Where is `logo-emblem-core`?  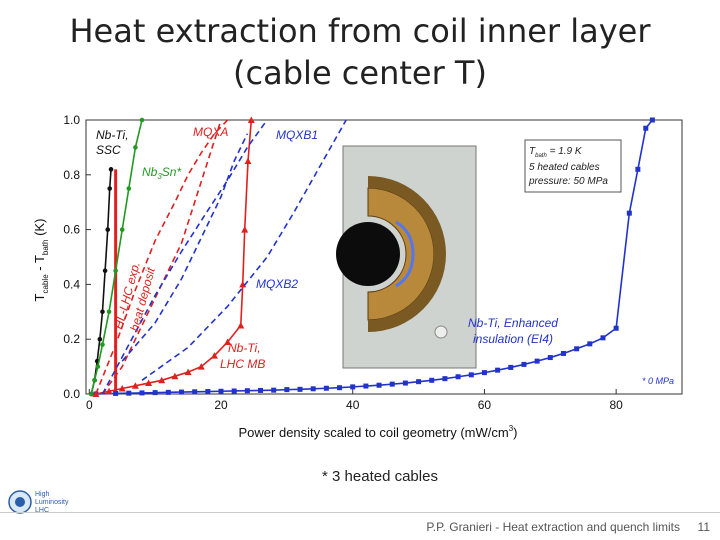
logo-emblem-core is located at coordinates (20, 502).